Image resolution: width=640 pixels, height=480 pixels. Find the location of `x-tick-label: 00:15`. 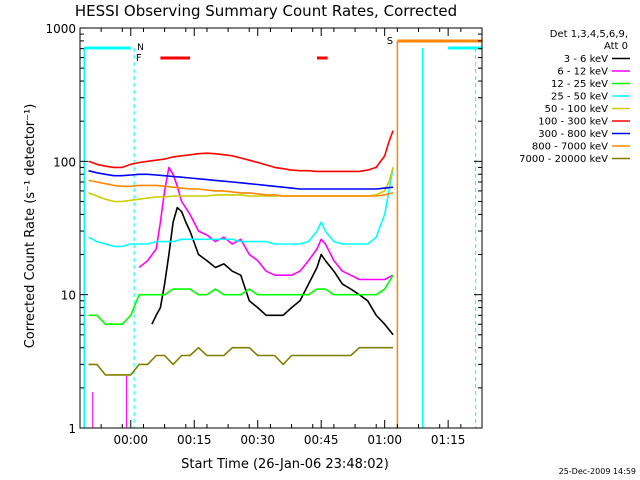

x-tick-label: 00:15 is located at coordinates (194, 440).